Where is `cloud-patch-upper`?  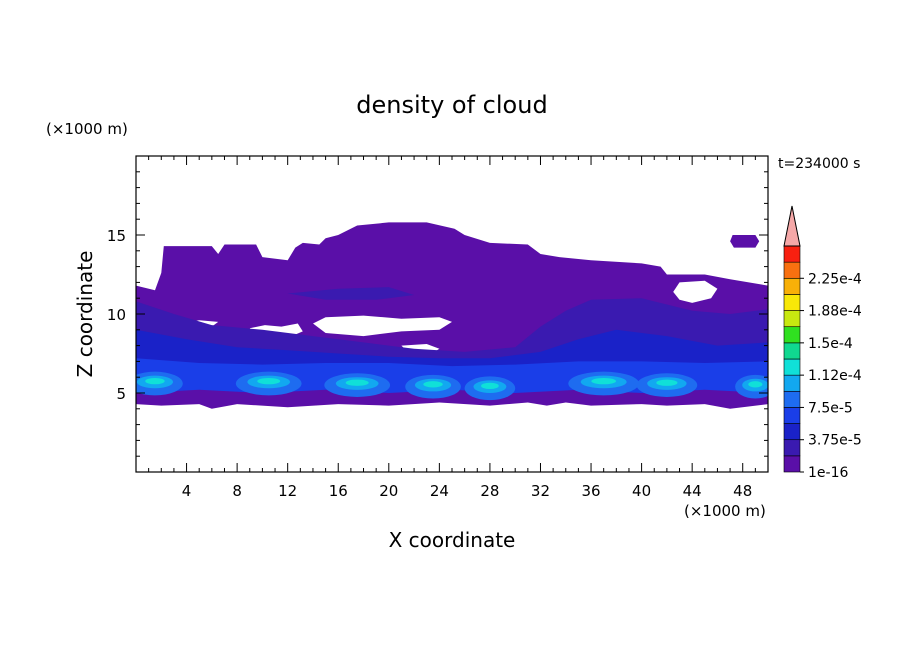 cloud-patch-upper is located at coordinates (745, 241).